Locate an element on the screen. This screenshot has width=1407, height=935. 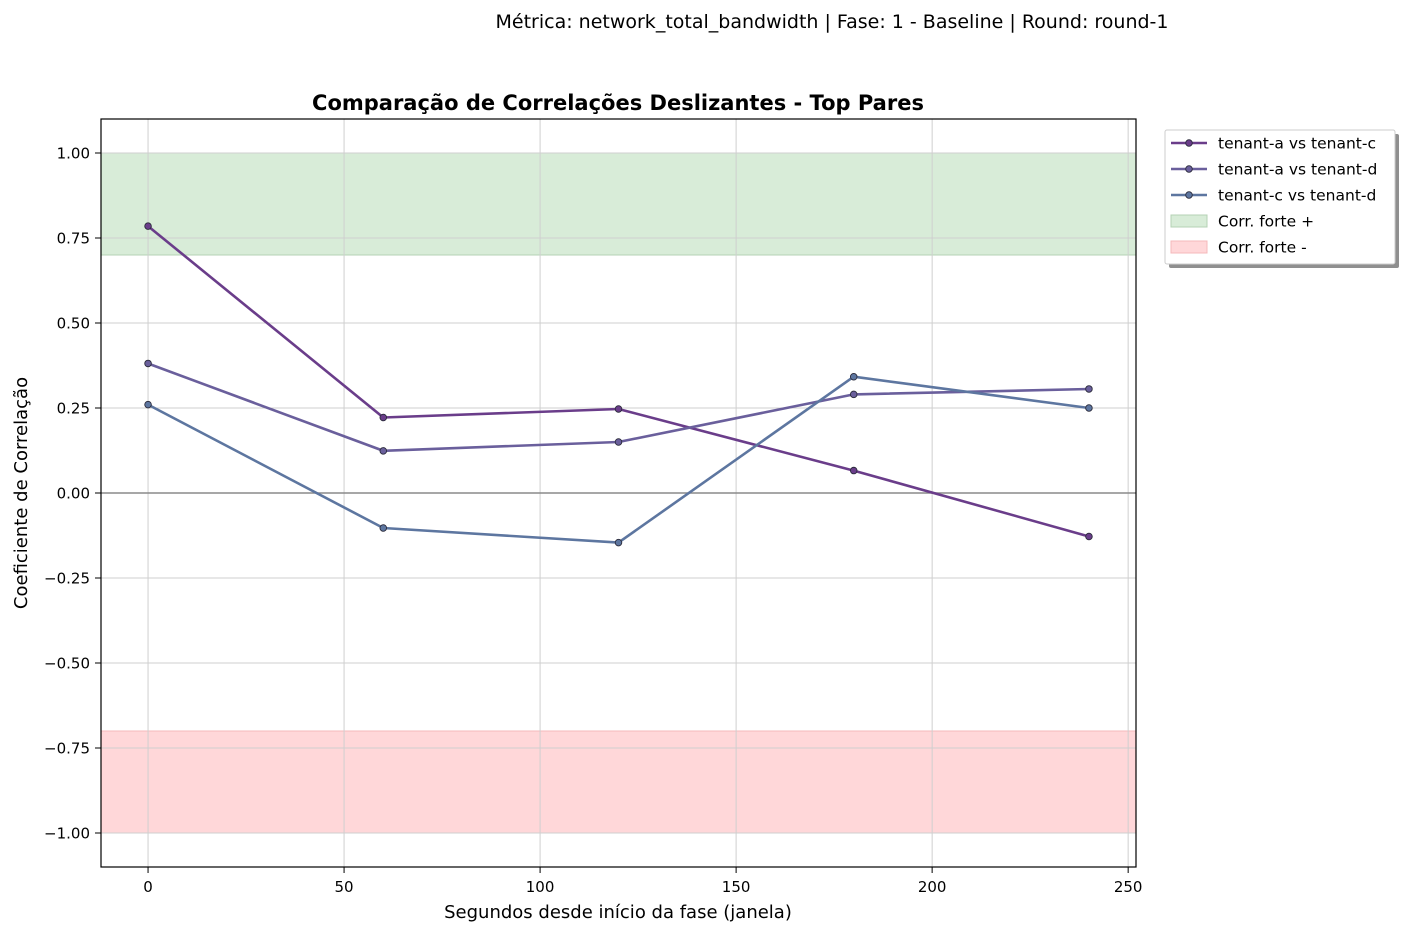
legend-label-band-1: Corr. forte - is located at coordinates (1262, 248).